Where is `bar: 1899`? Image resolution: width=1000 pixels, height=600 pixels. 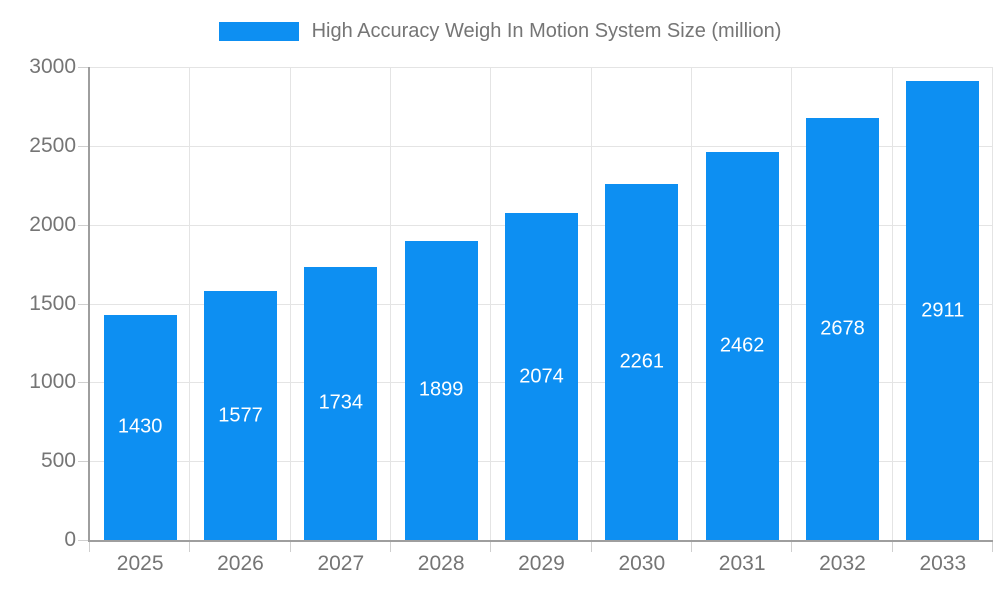
bar: 1899 is located at coordinates (441, 390).